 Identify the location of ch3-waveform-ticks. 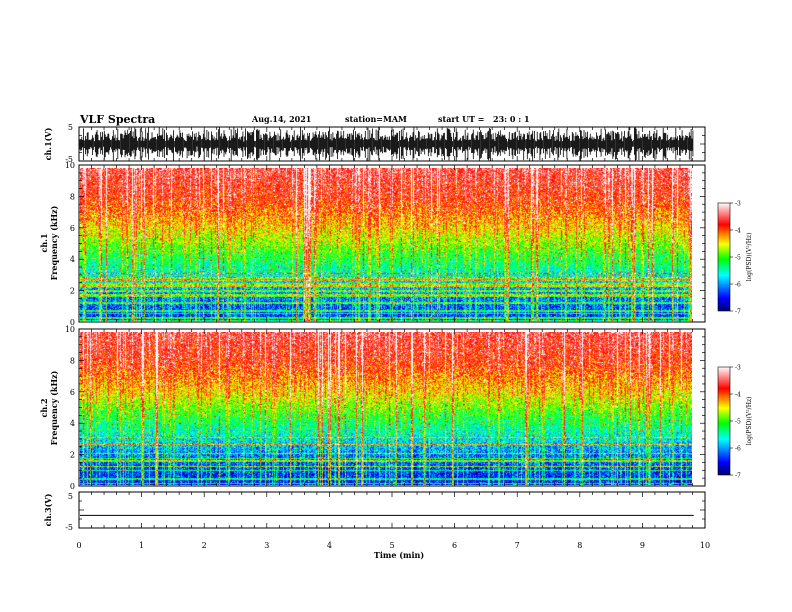
(392, 510).